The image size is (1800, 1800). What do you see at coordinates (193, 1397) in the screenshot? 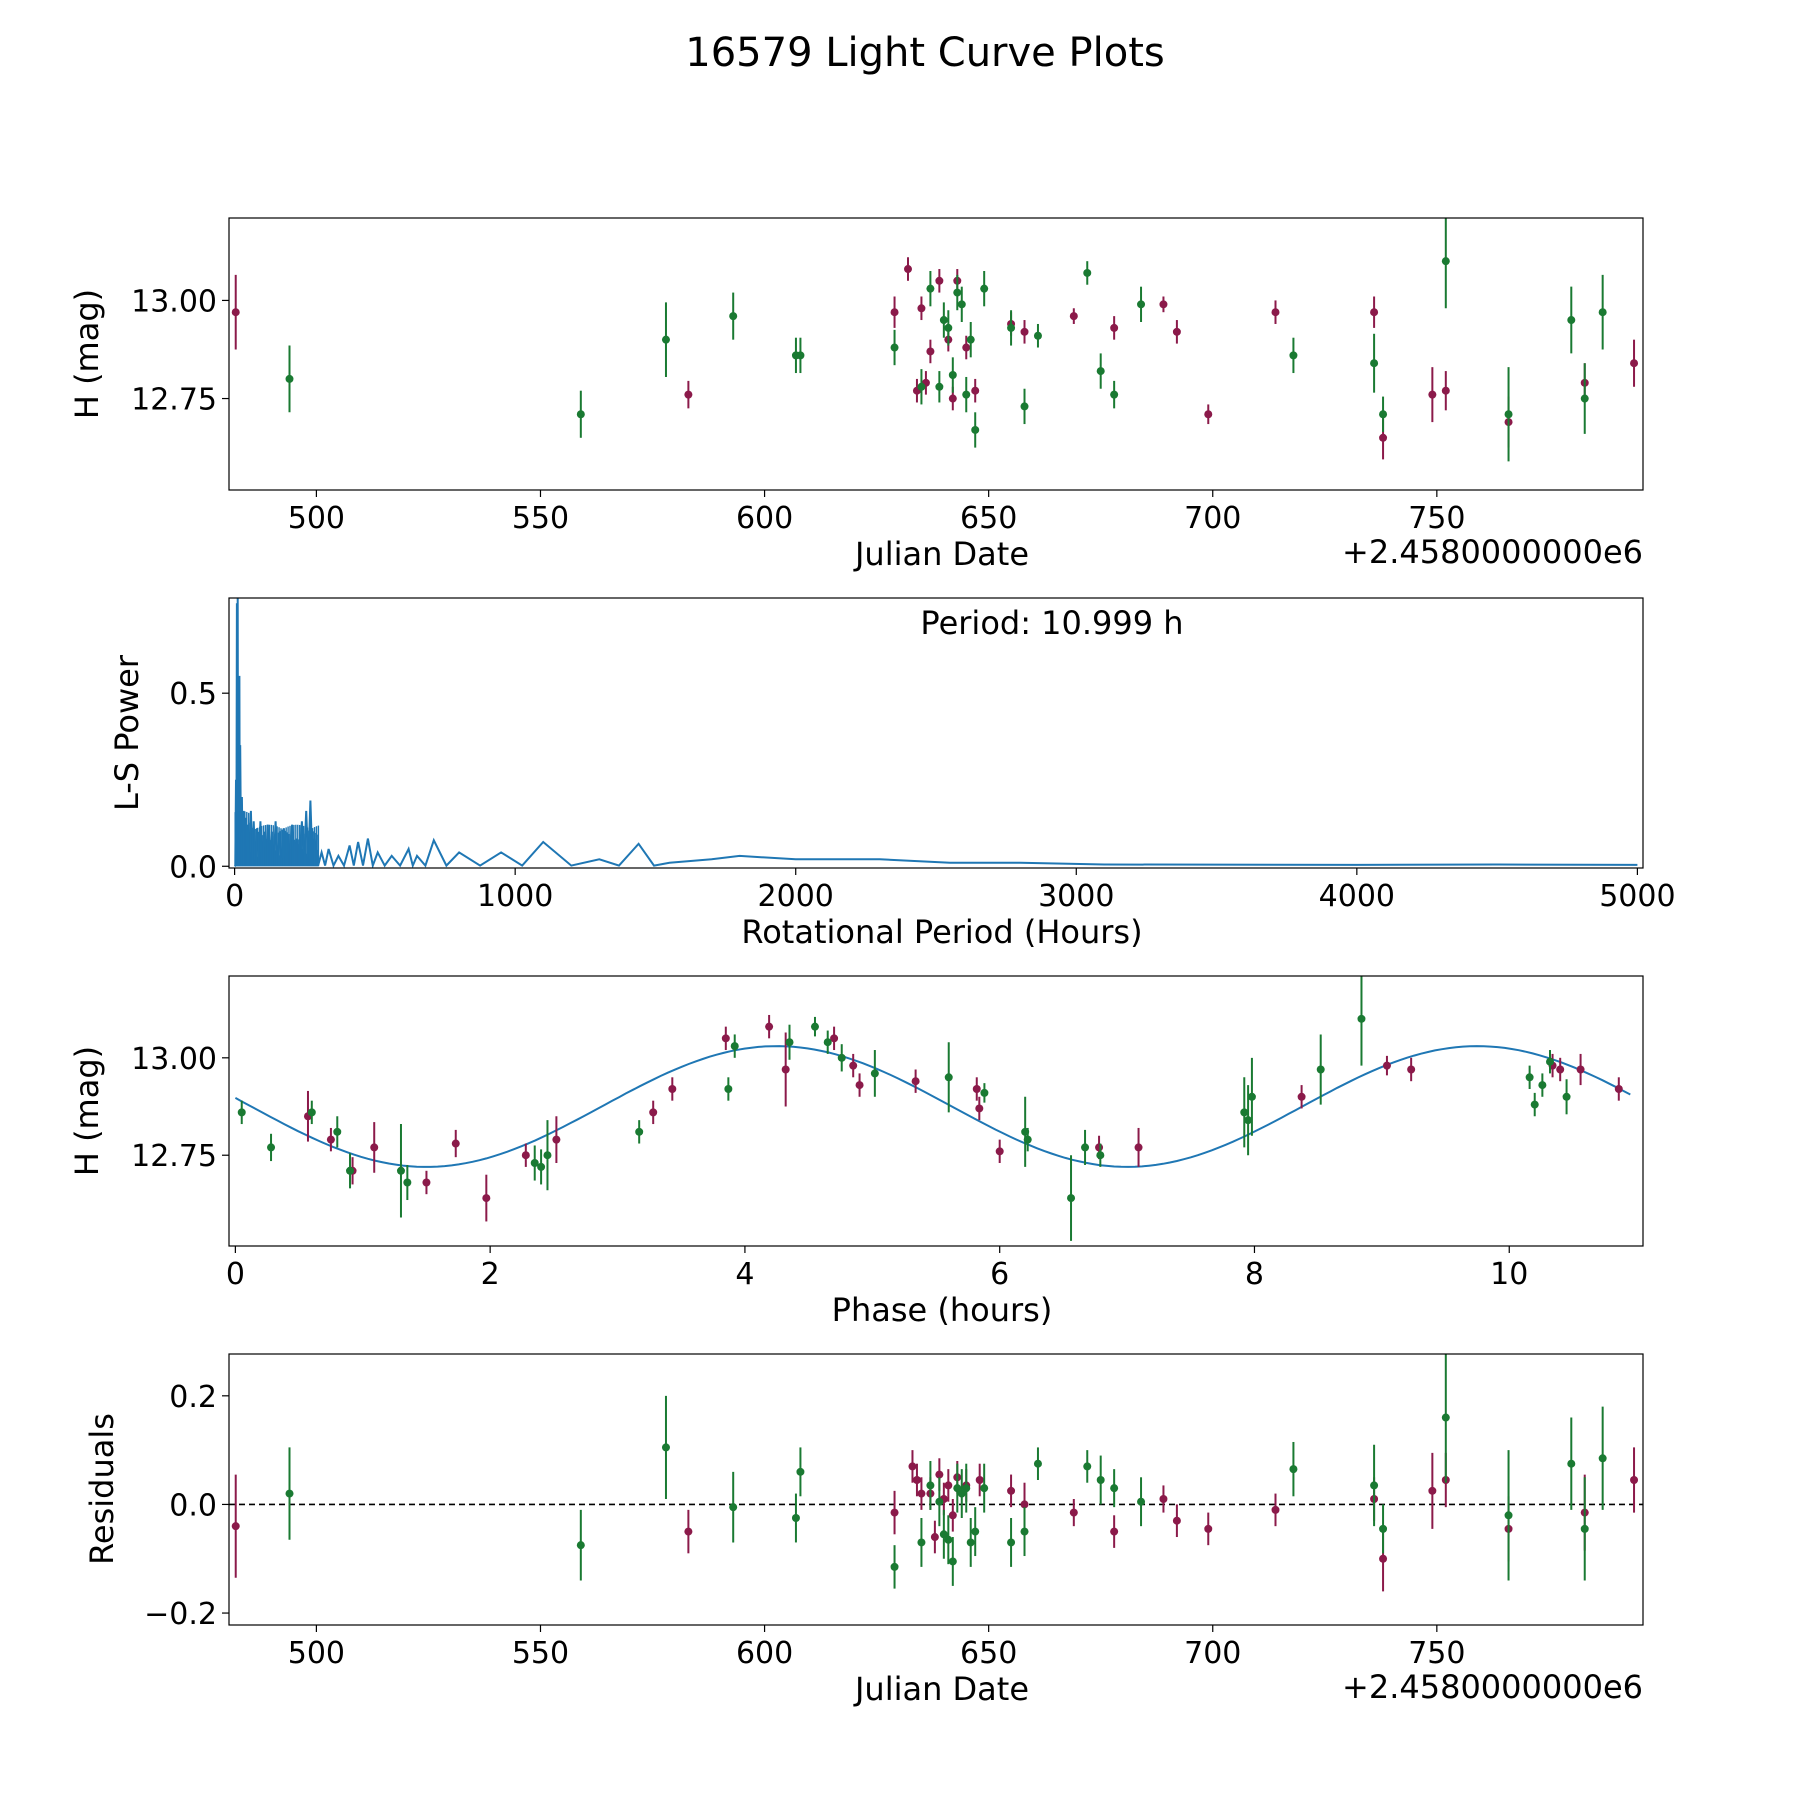
I see `y-tick-label: 0.2` at bounding box center [193, 1397].